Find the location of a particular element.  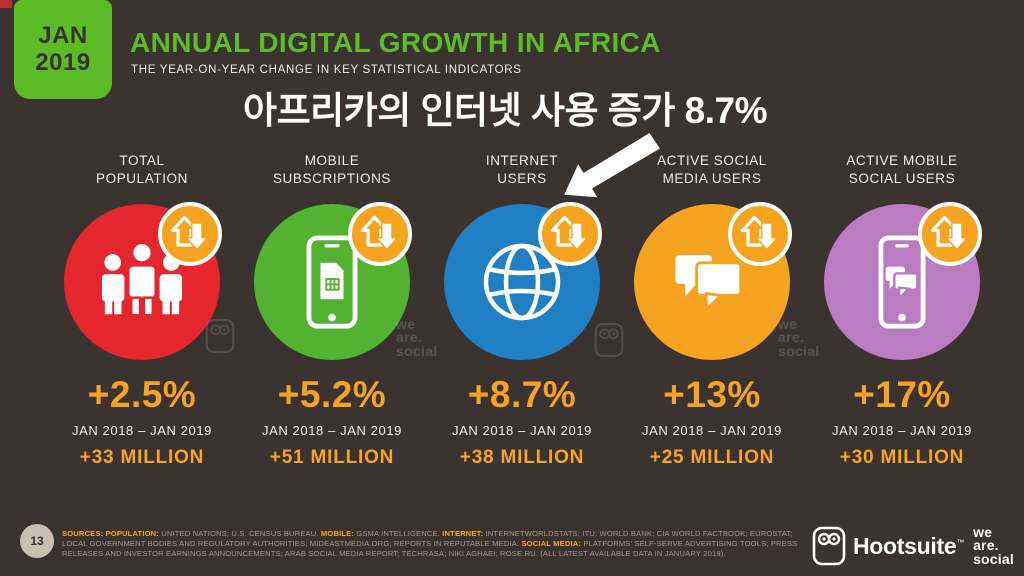

hootsuite-owl-icon is located at coordinates (829, 546).